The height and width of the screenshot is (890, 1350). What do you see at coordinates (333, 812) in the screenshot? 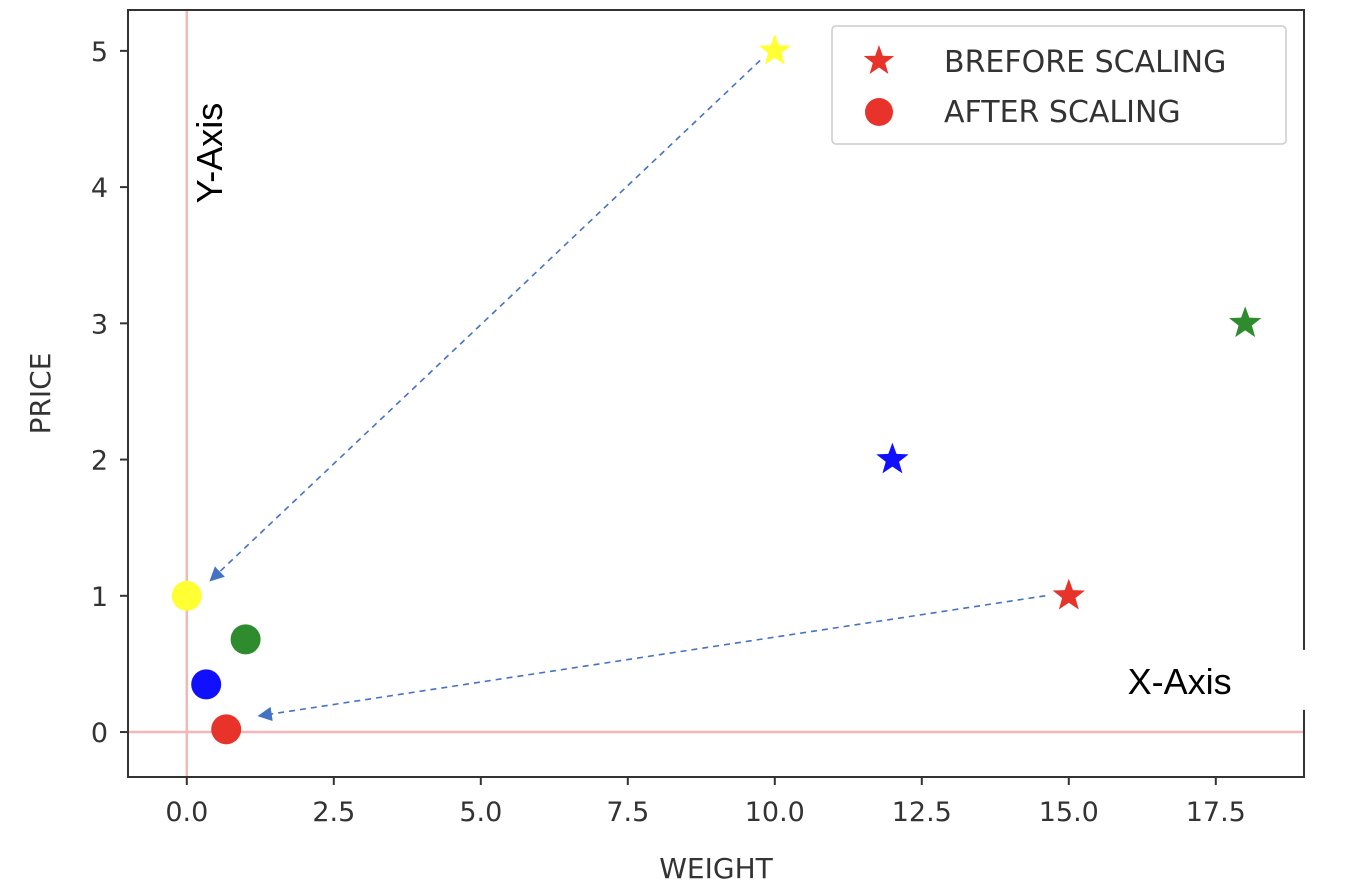
I see `x-tick-label: 2.5` at bounding box center [333, 812].